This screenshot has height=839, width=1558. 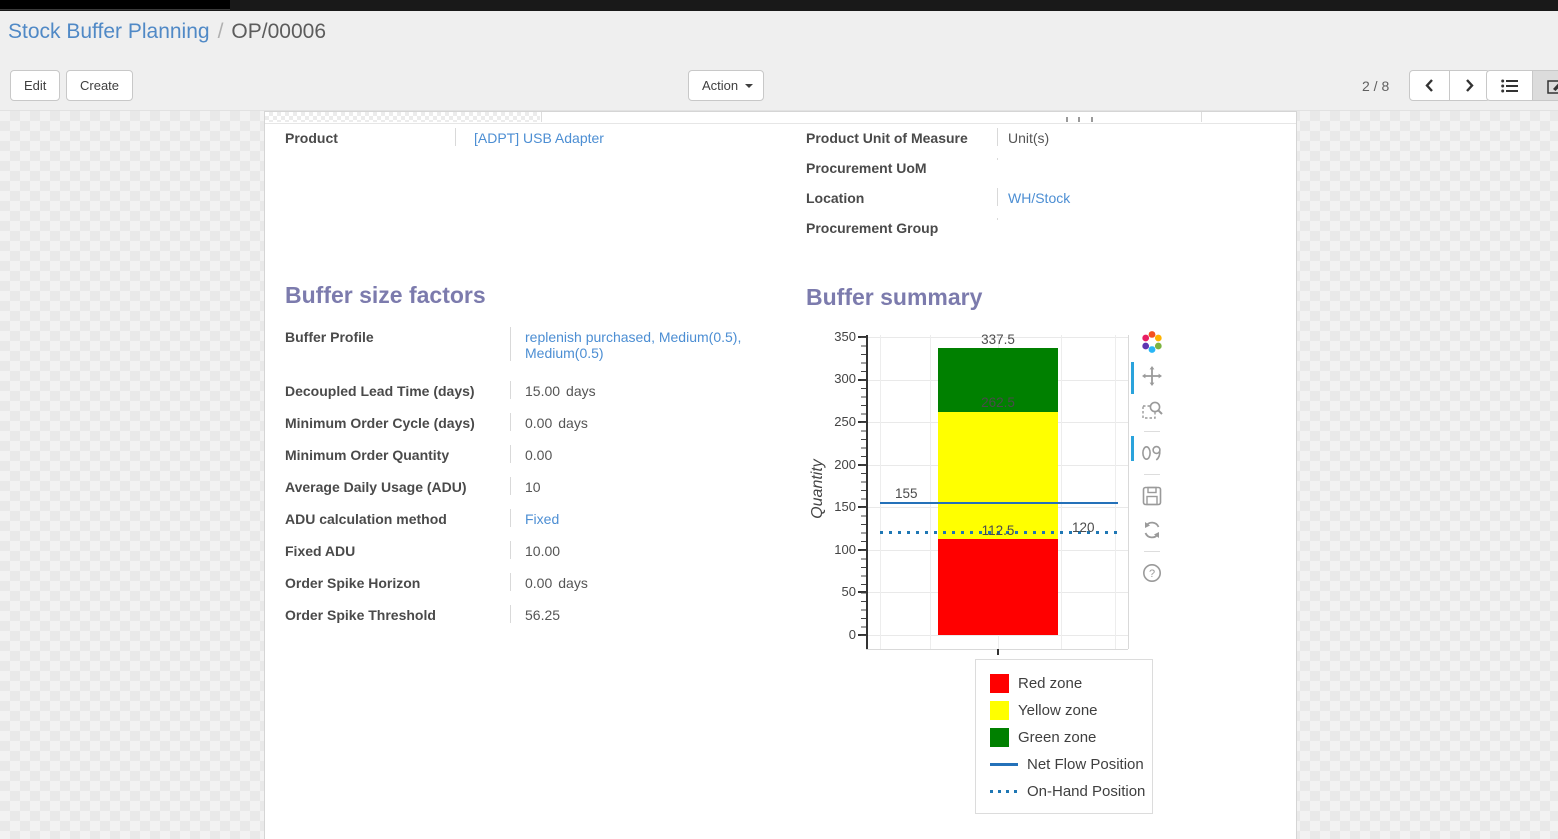 What do you see at coordinates (311, 138) in the screenshot?
I see `product-label: Product` at bounding box center [311, 138].